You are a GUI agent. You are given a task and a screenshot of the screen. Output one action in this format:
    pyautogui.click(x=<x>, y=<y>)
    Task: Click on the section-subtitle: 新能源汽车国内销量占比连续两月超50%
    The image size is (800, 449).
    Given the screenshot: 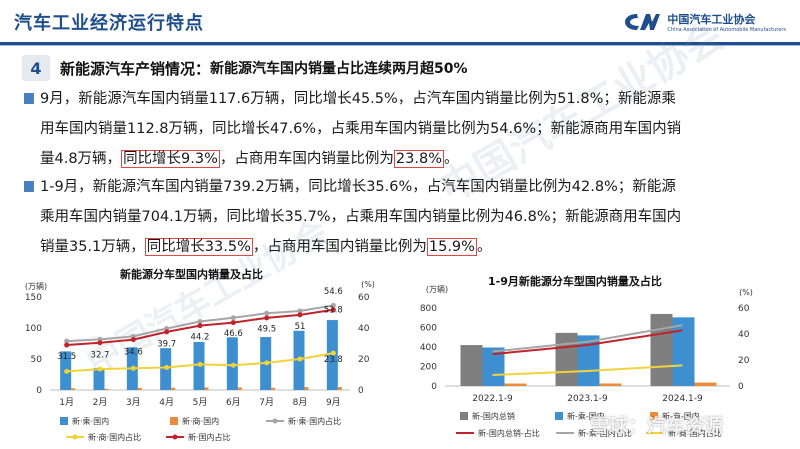 What is the action you would take?
    pyautogui.click(x=339, y=69)
    